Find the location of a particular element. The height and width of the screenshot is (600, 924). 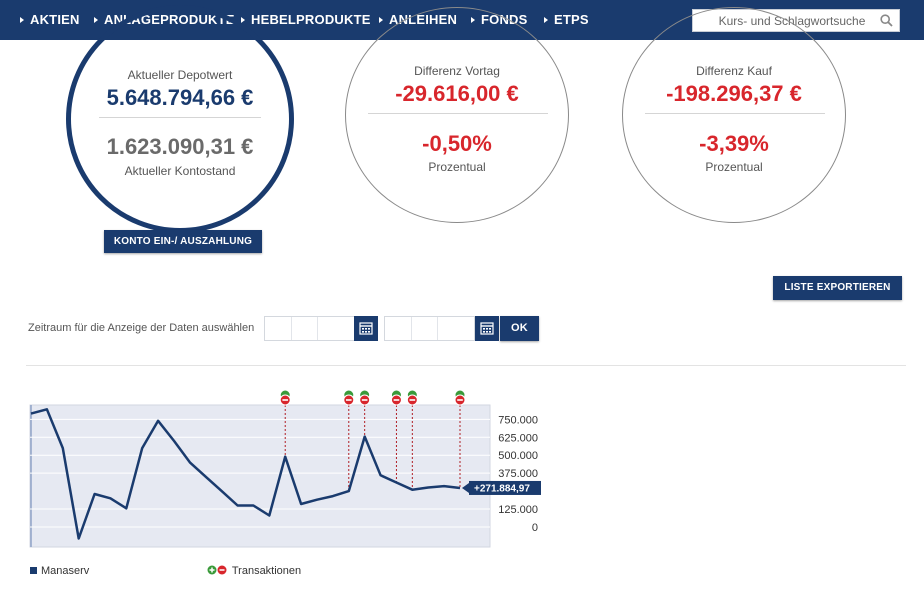

konto-transfer-button: KONTO EIN-/ AUSZAHLUNG is located at coordinates (183, 241).